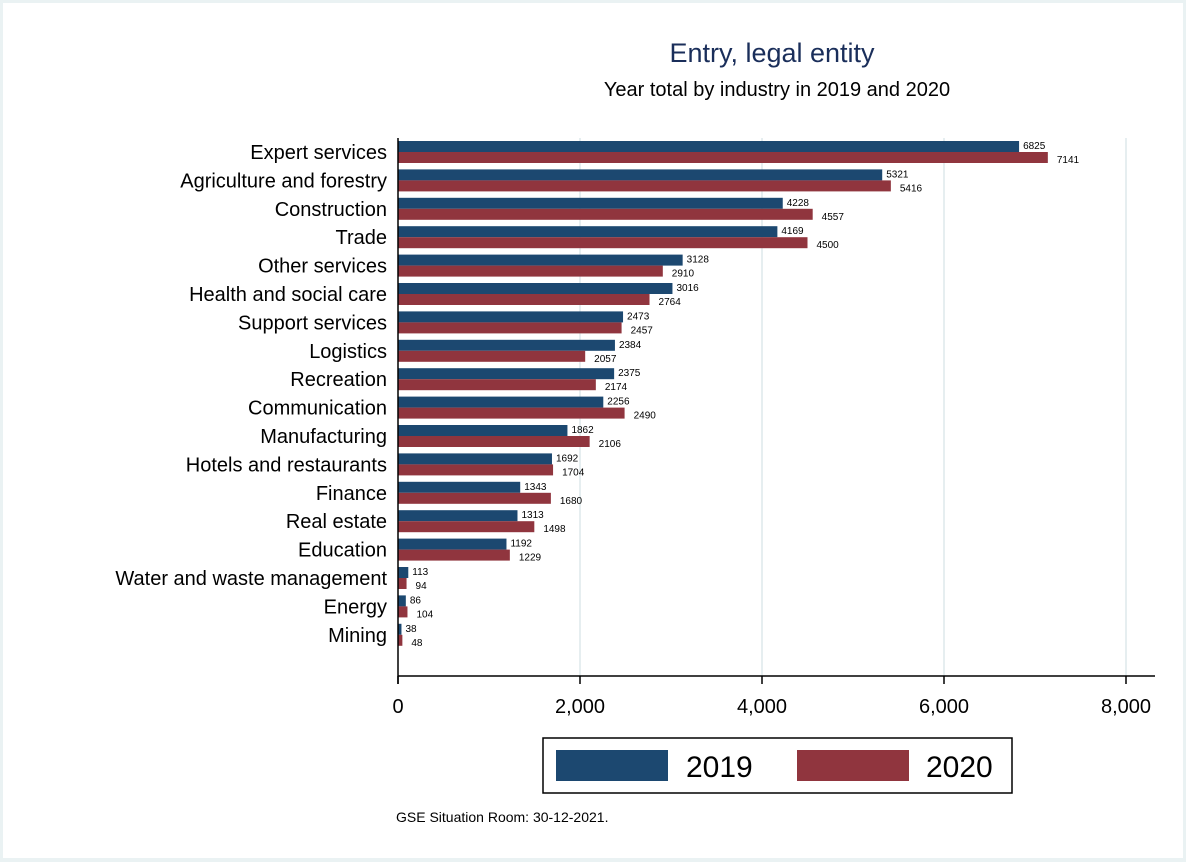 The height and width of the screenshot is (862, 1186). What do you see at coordinates (1034, 146) in the screenshot?
I see `data-label-2019: 6825` at bounding box center [1034, 146].